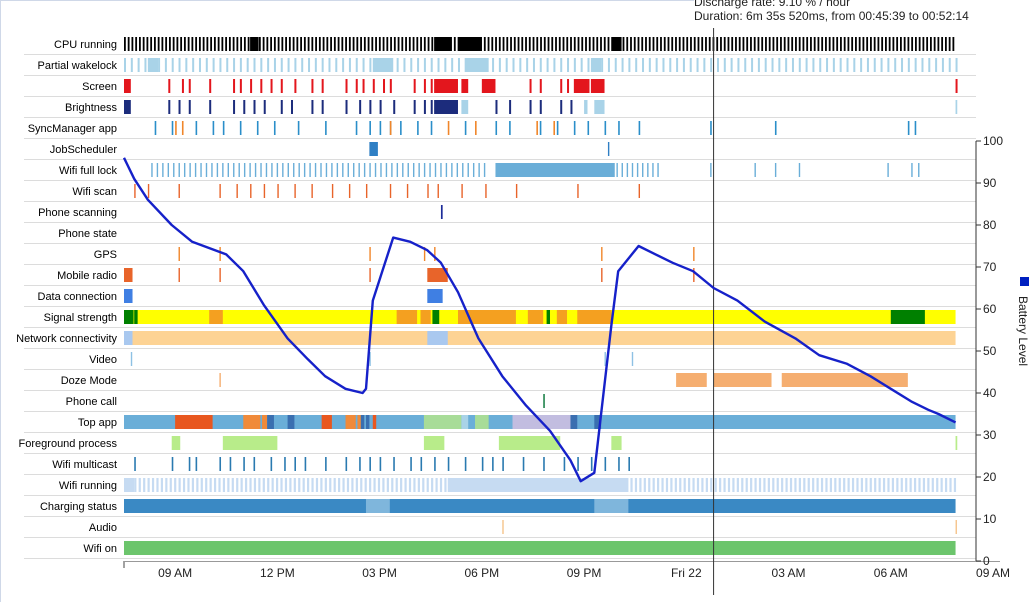  What do you see at coordinates (78, 297) in the screenshot?
I see `row-label: Data connection` at bounding box center [78, 297].